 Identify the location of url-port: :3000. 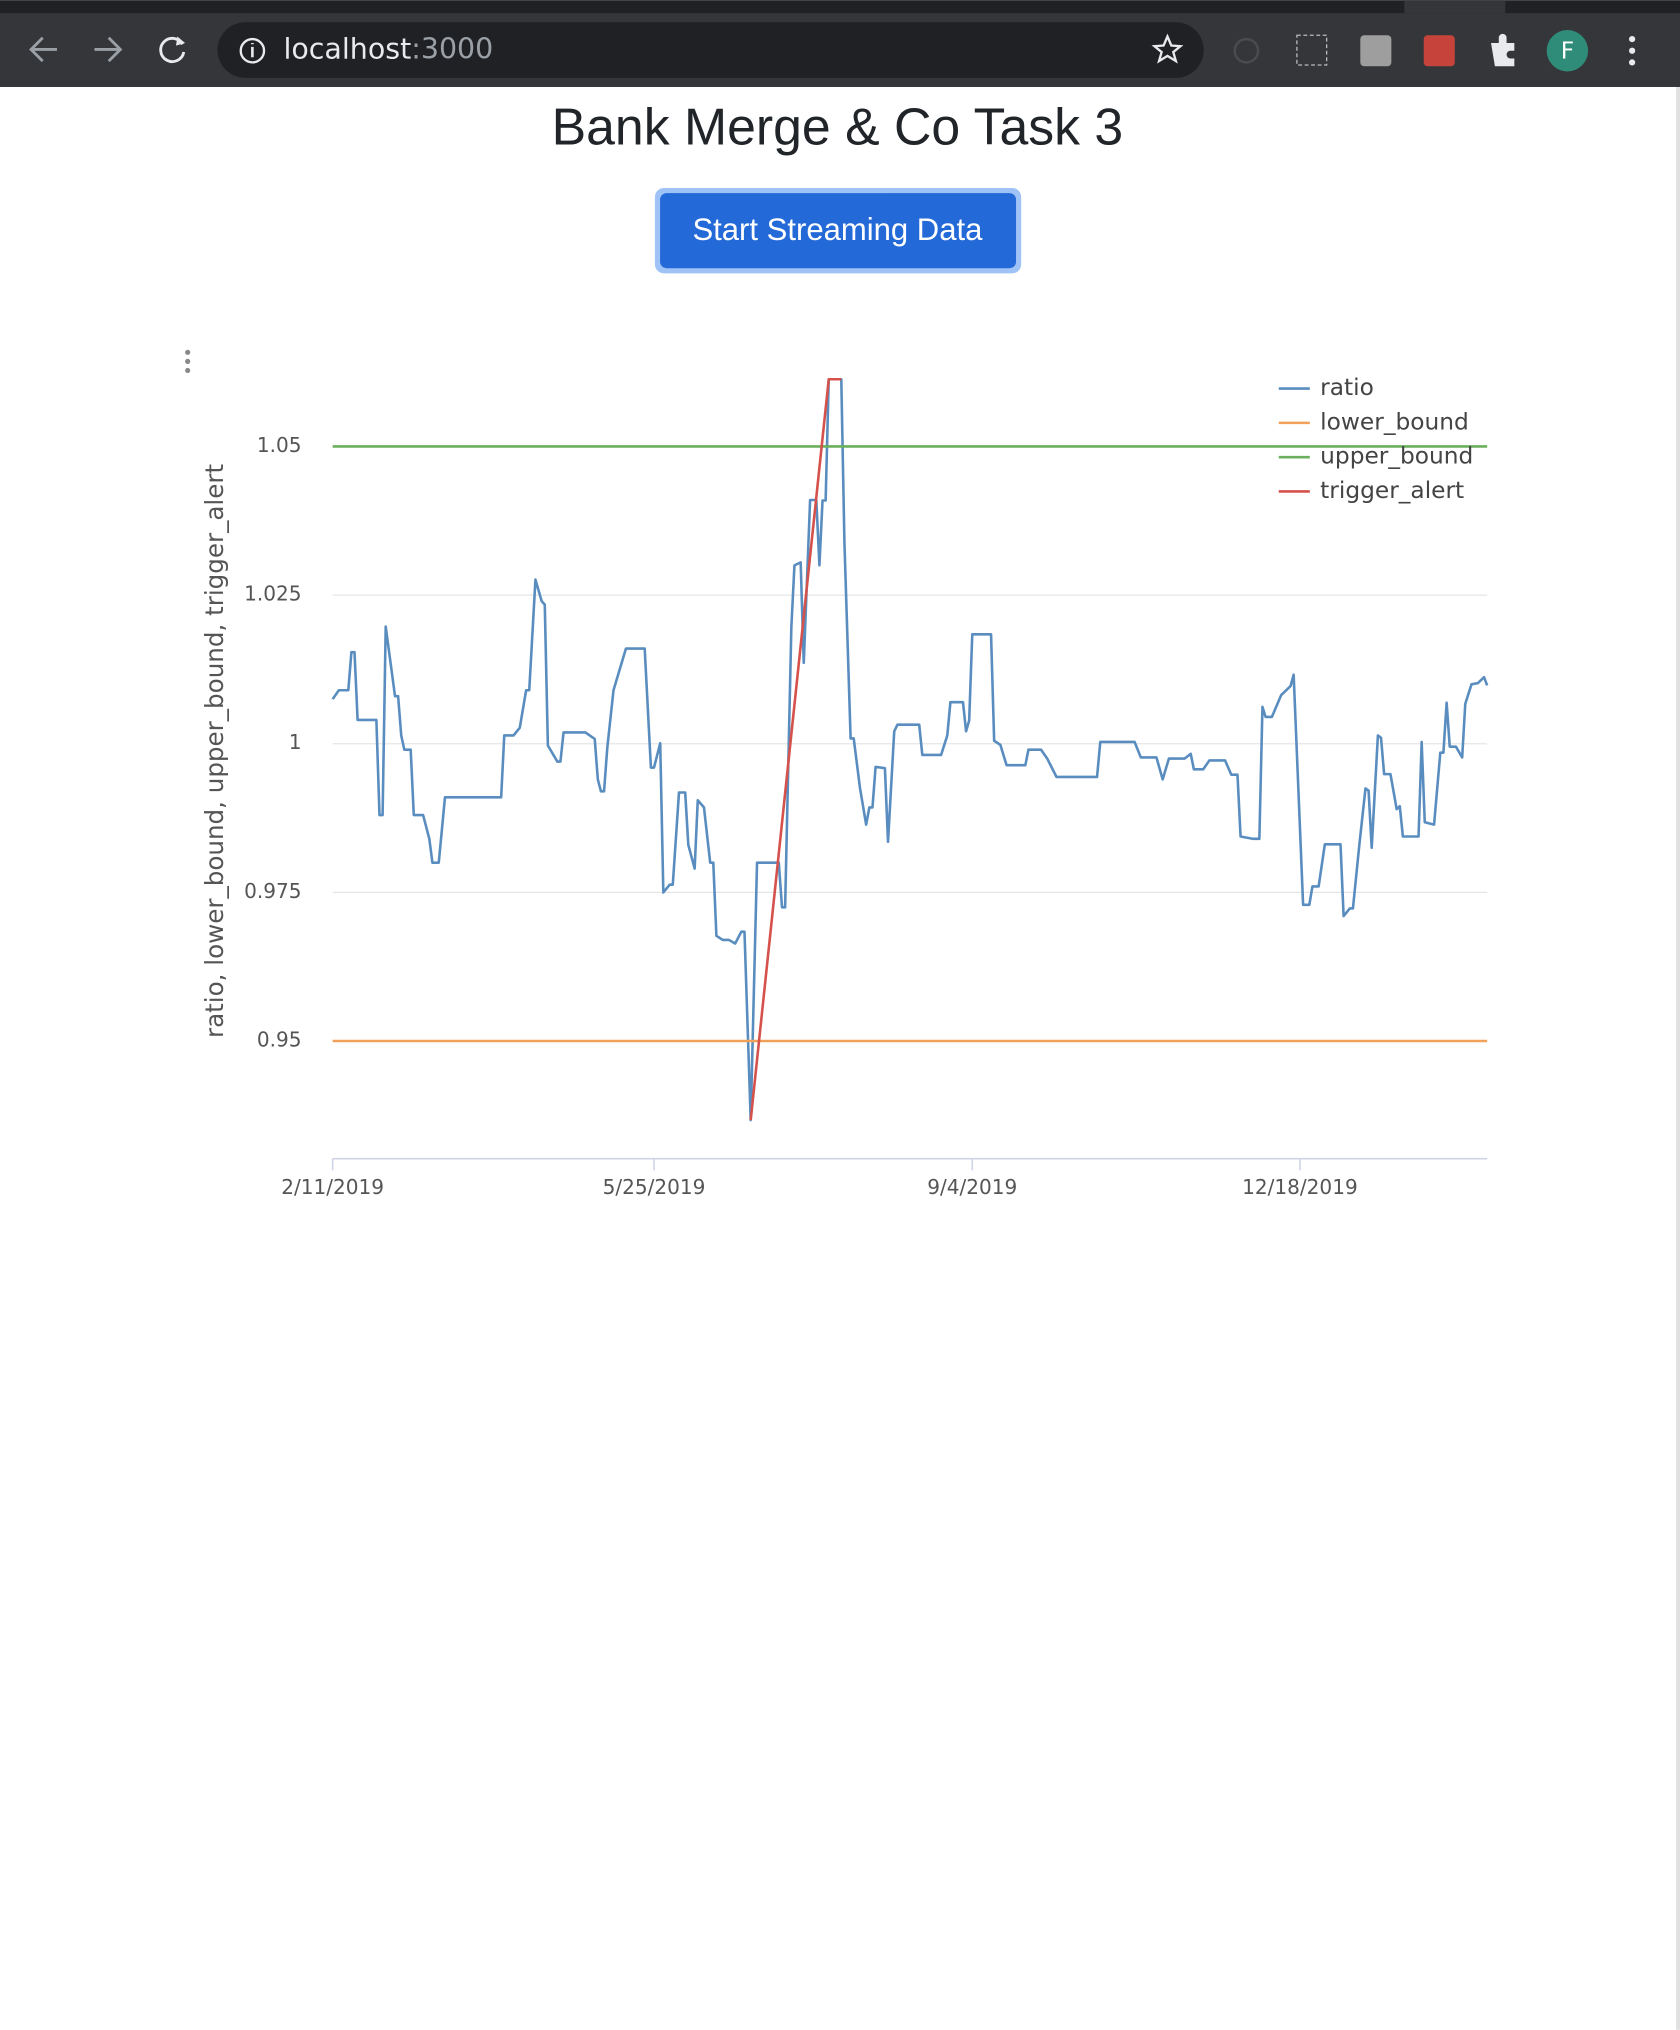
(452, 49).